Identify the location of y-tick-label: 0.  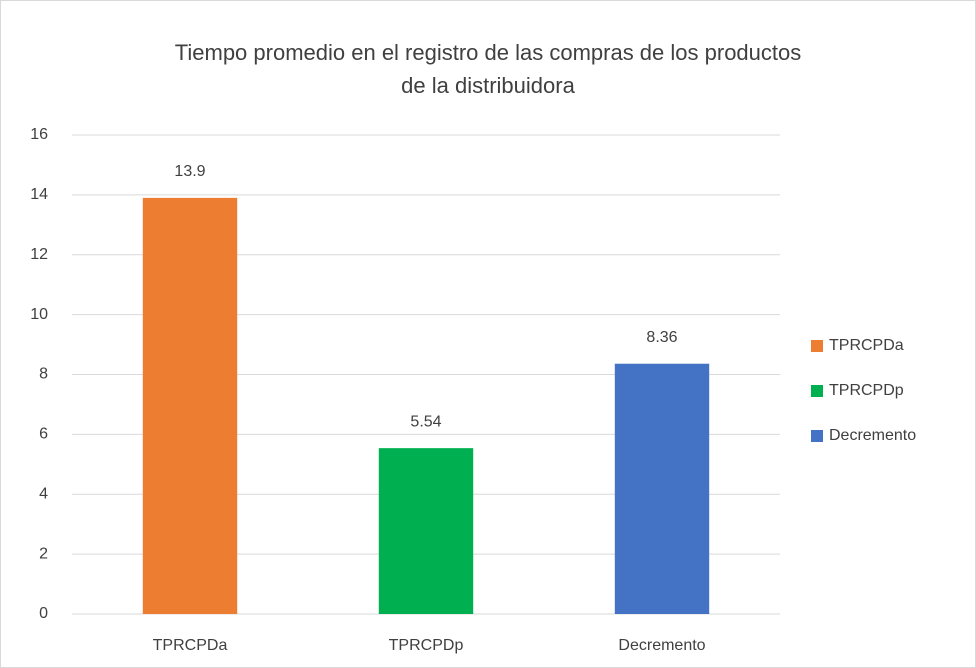
(43, 613).